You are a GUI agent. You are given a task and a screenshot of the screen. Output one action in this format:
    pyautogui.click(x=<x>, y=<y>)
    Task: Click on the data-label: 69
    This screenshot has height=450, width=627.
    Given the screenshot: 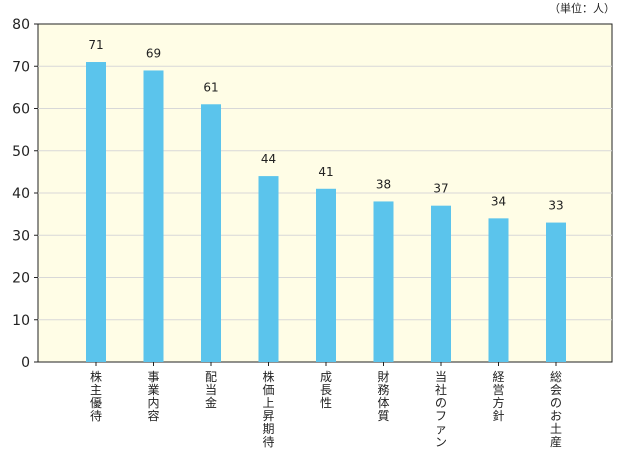 What is the action you would take?
    pyautogui.click(x=153, y=53)
    